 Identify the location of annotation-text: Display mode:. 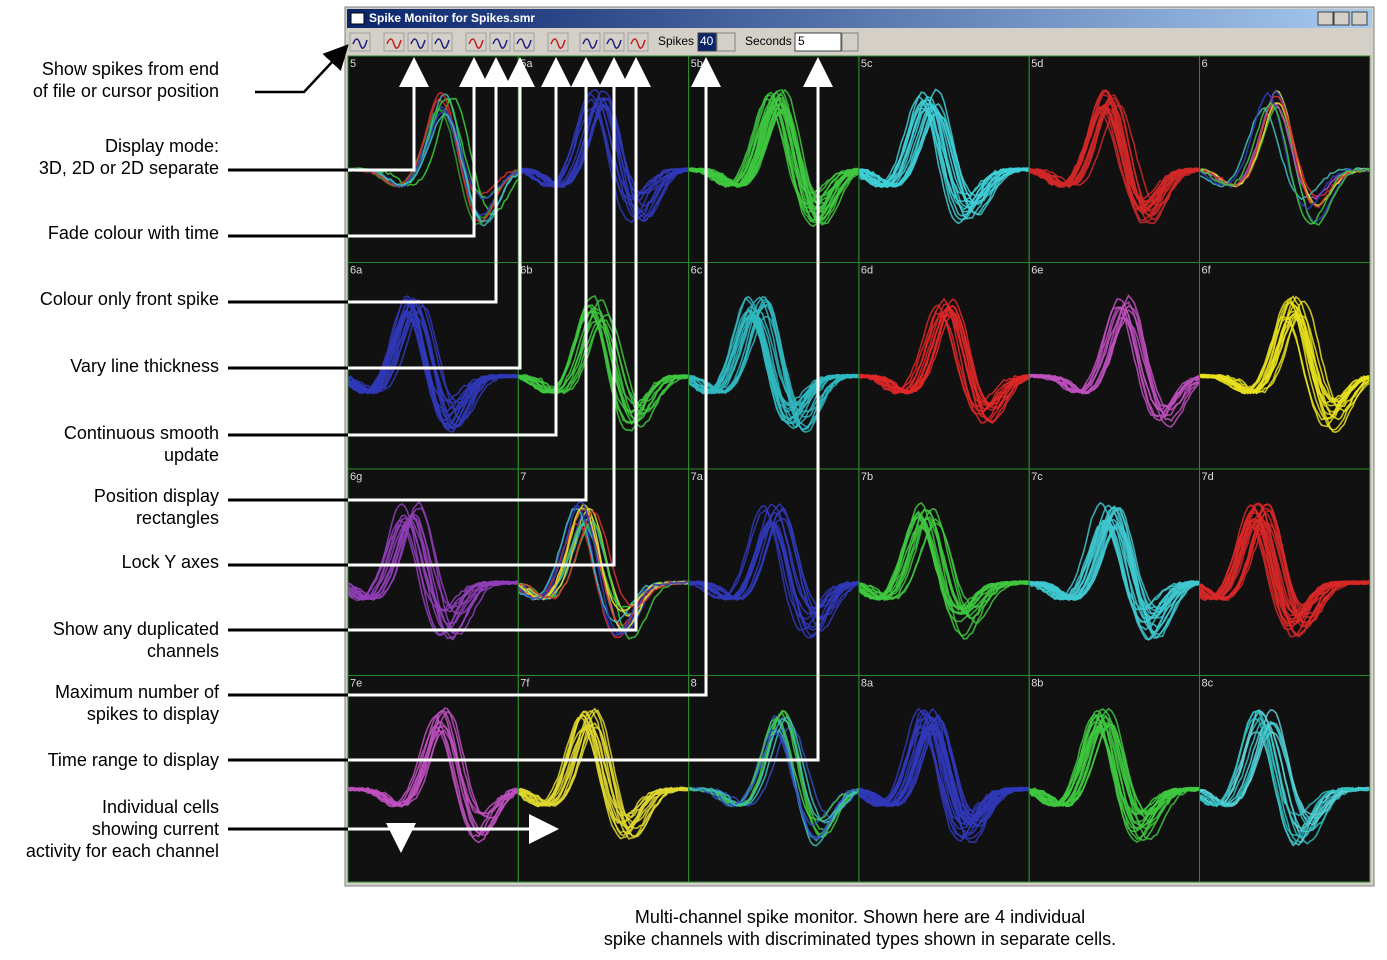
(162, 146).